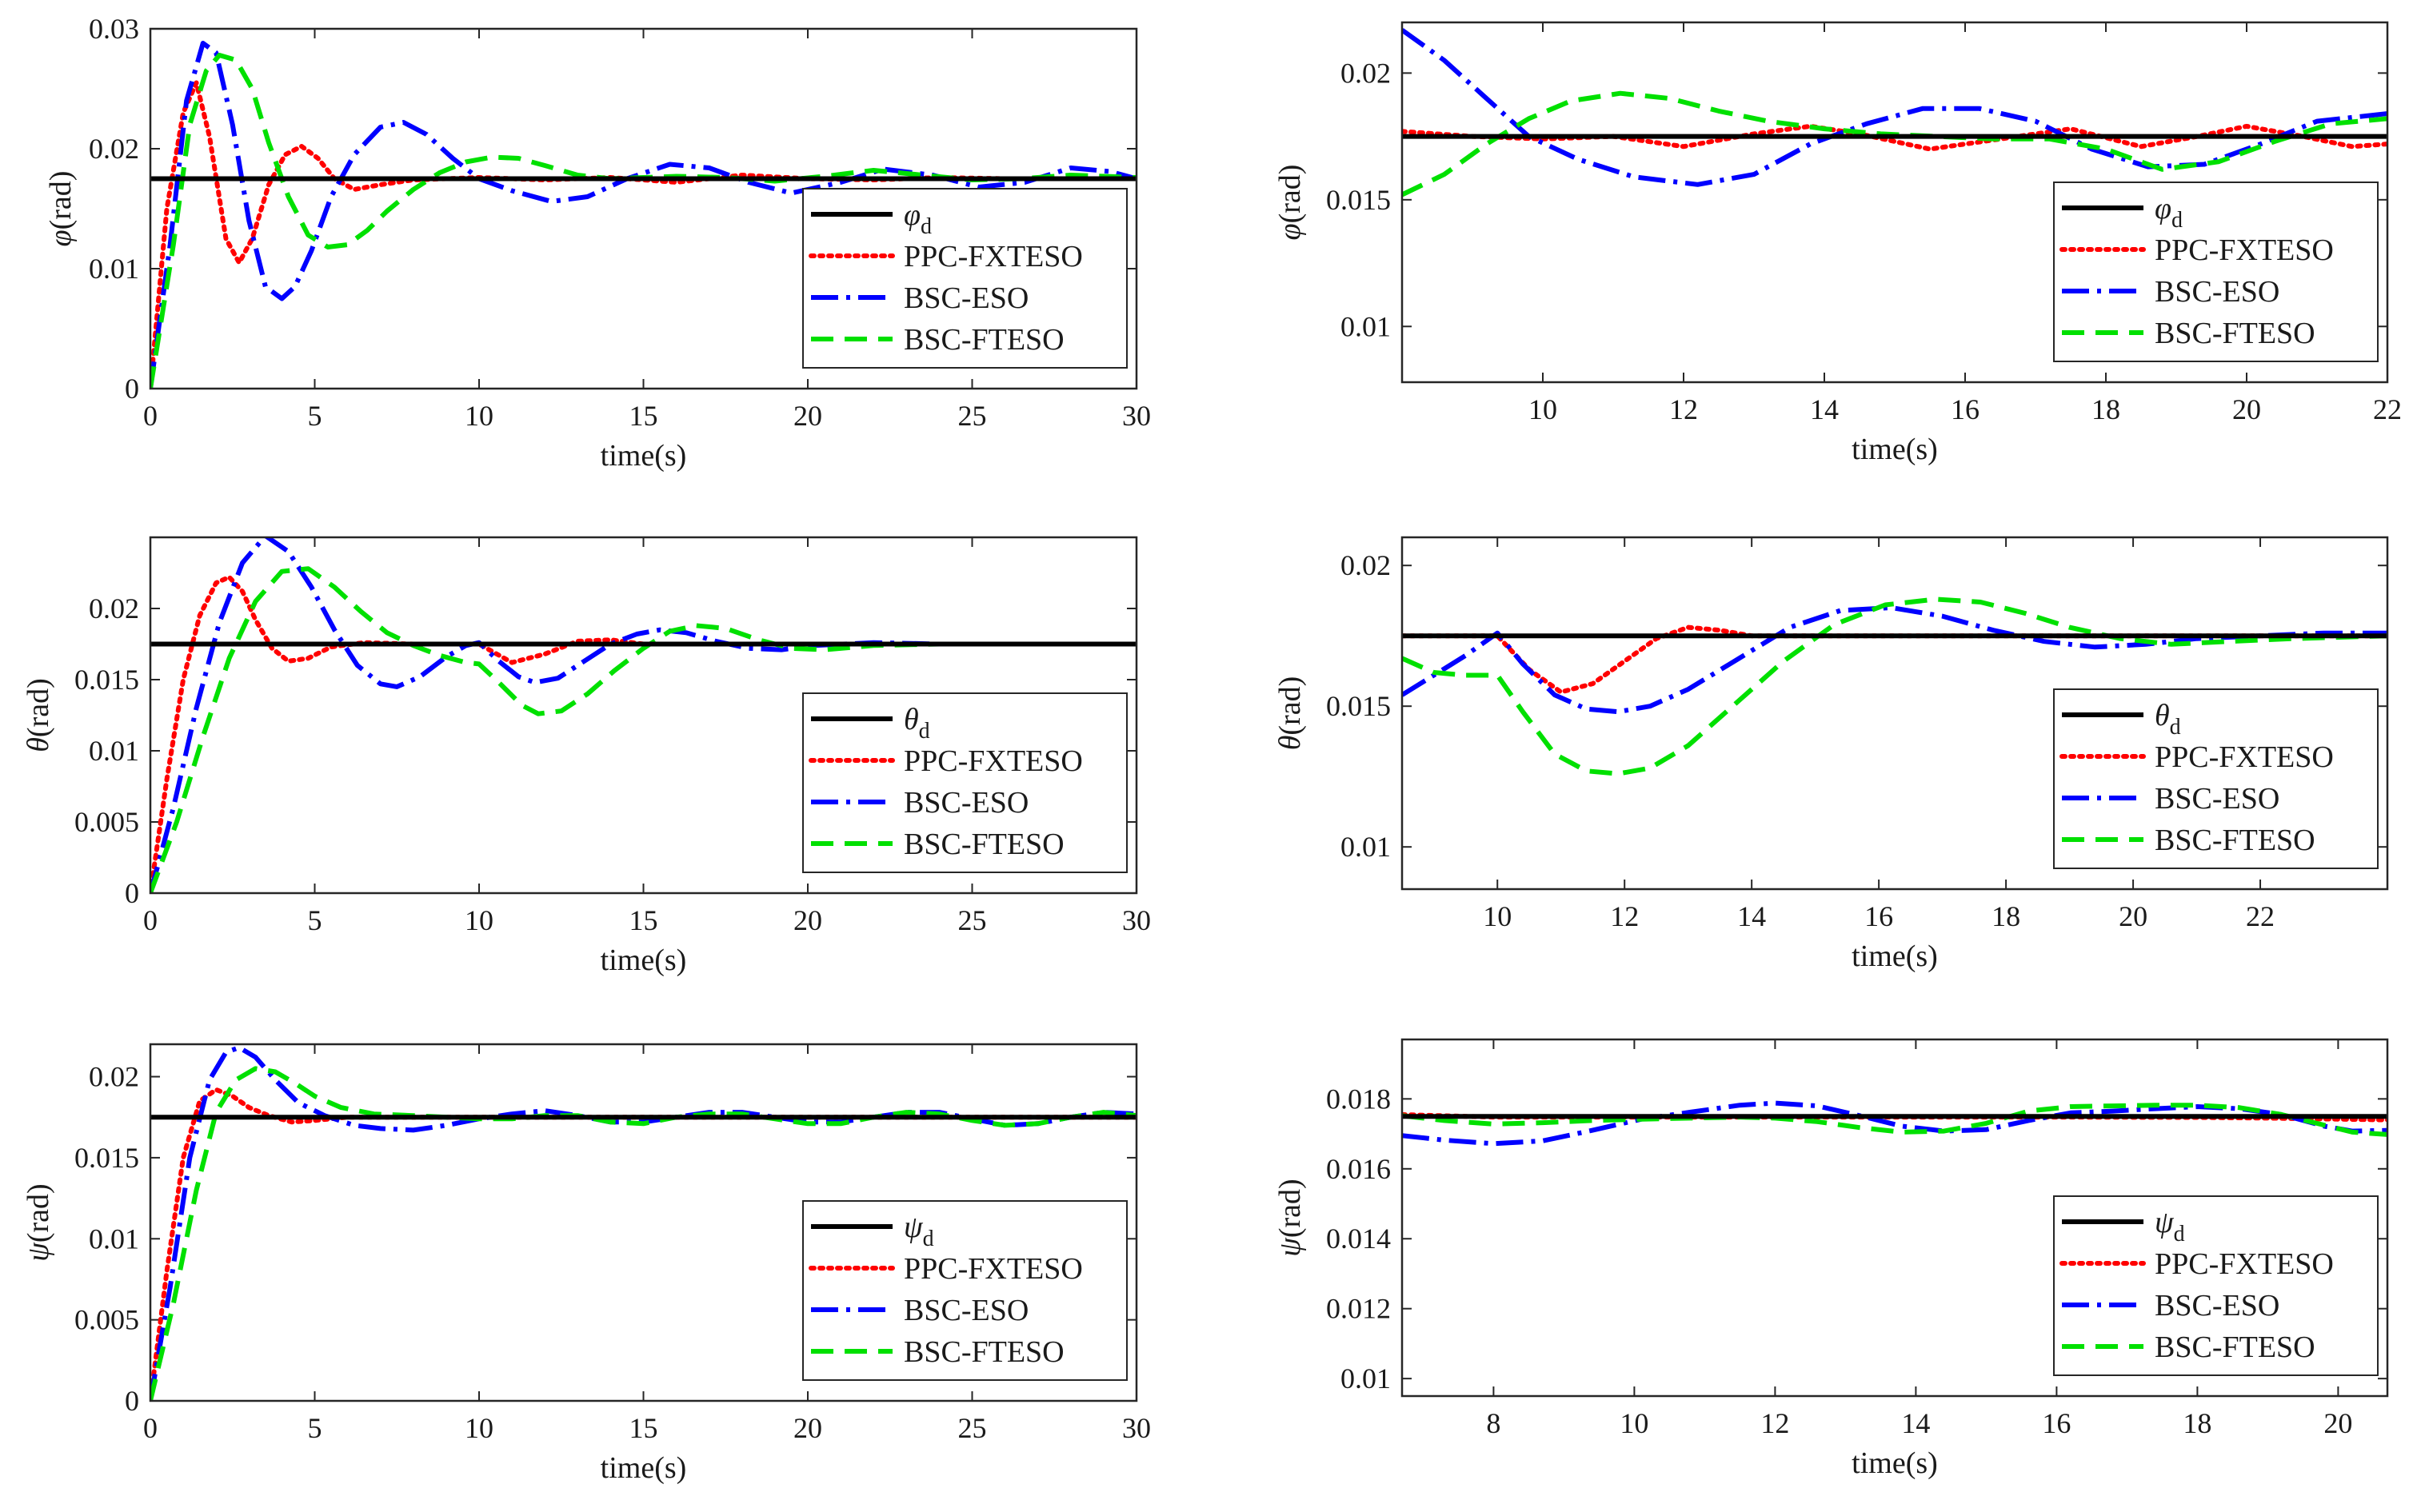 This screenshot has height=1512, width=2409. Describe the element at coordinates (1358, 1309) in the screenshot. I see `y-tick-label: 0.012` at that location.